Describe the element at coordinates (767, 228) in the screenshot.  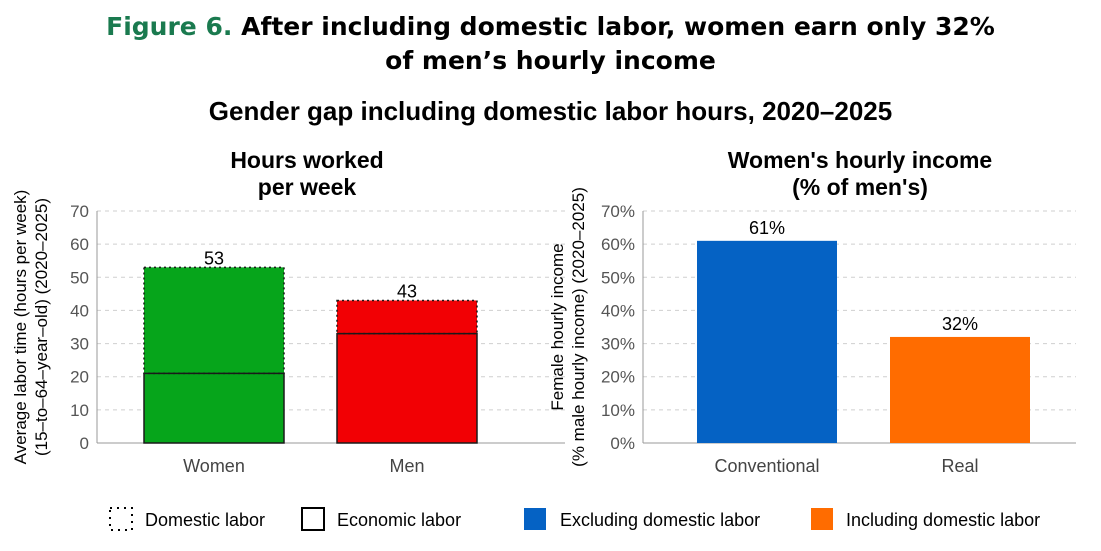
I see `data-label-conventional: 61%` at that location.